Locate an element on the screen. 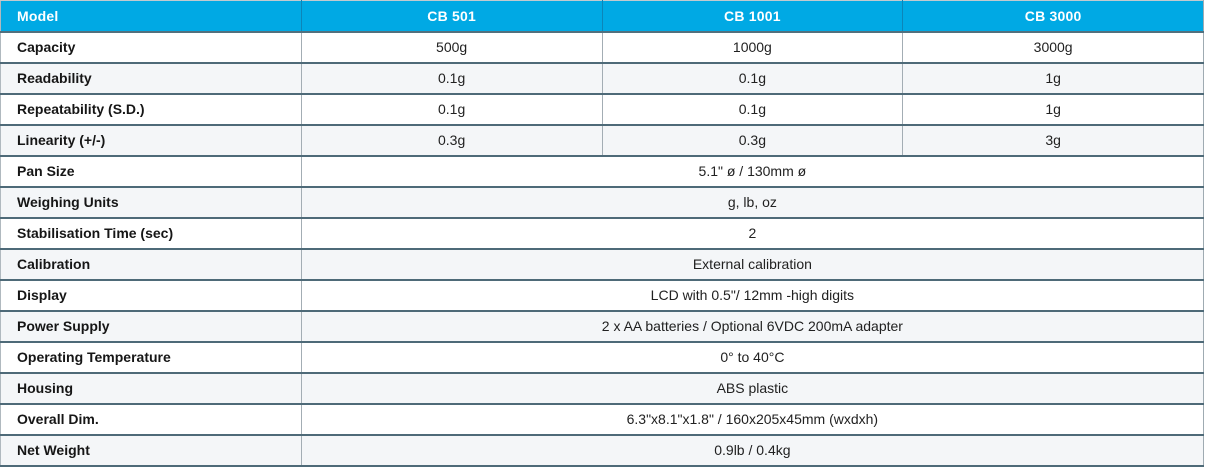 The image size is (1206, 467). spec-value-span: External calibration is located at coordinates (752, 264).